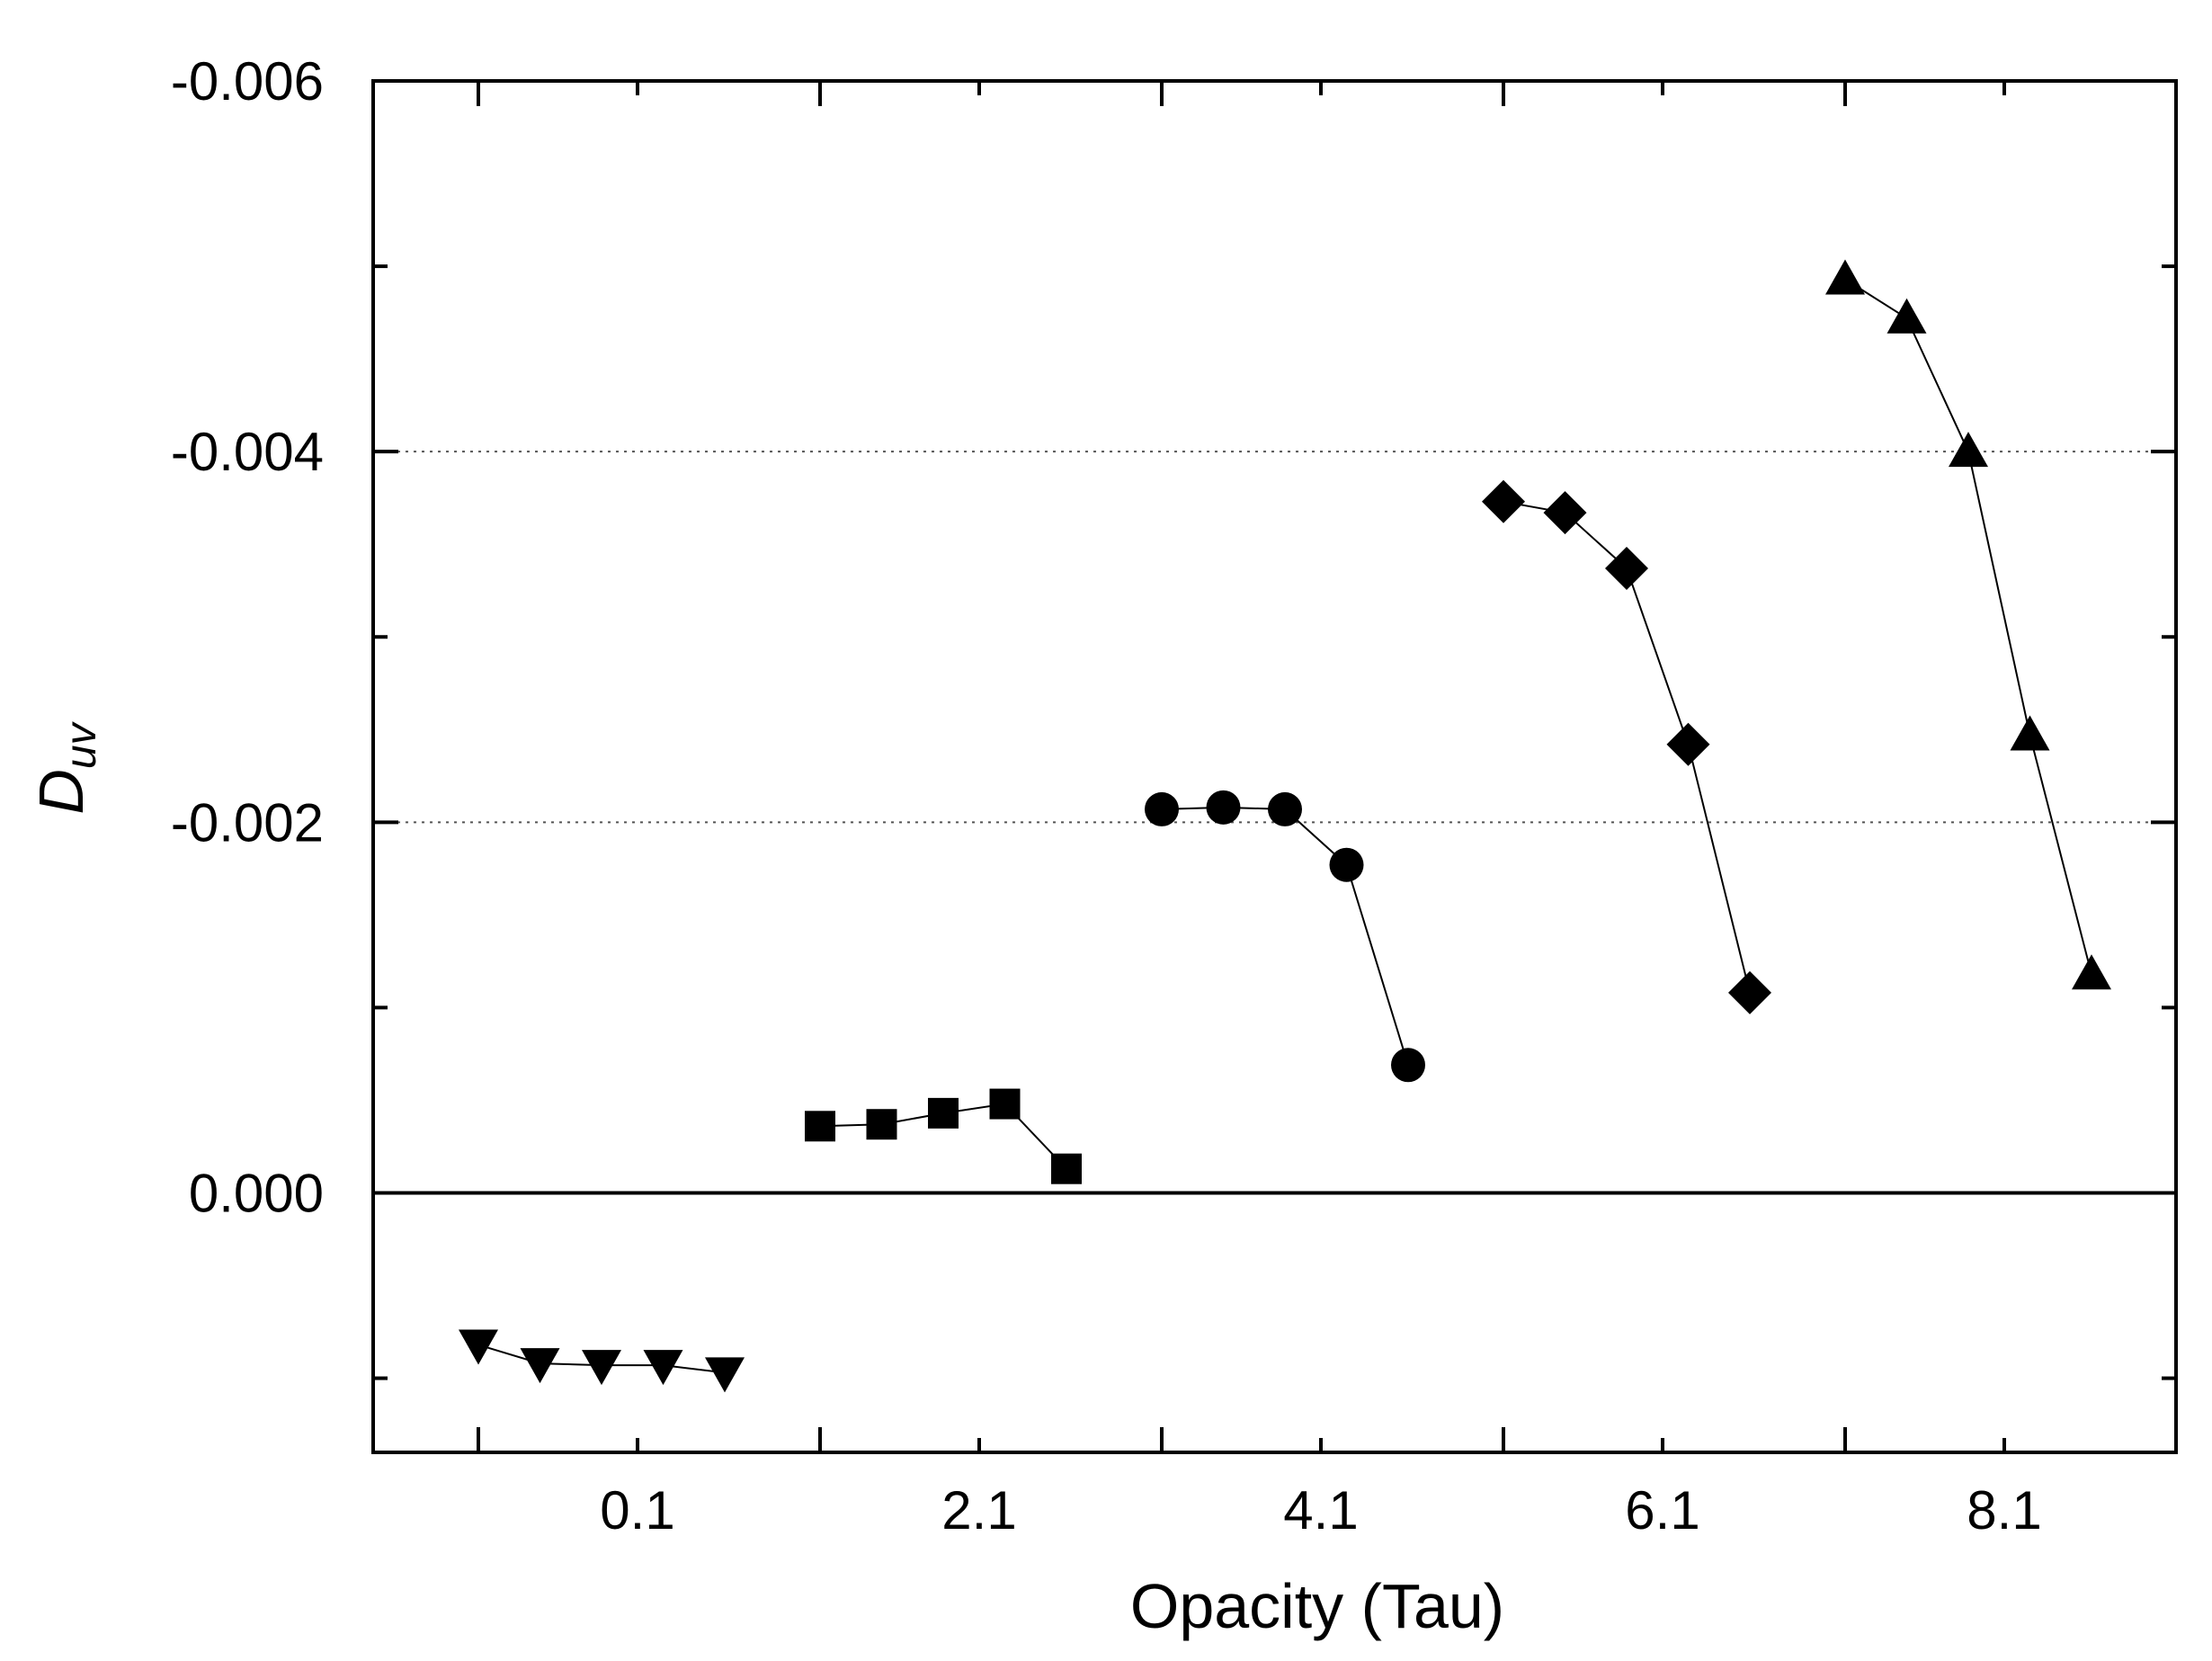 The width and height of the screenshot is (2212, 1661). I want to click on x-tick-label: 8.1, so click(2004, 1510).